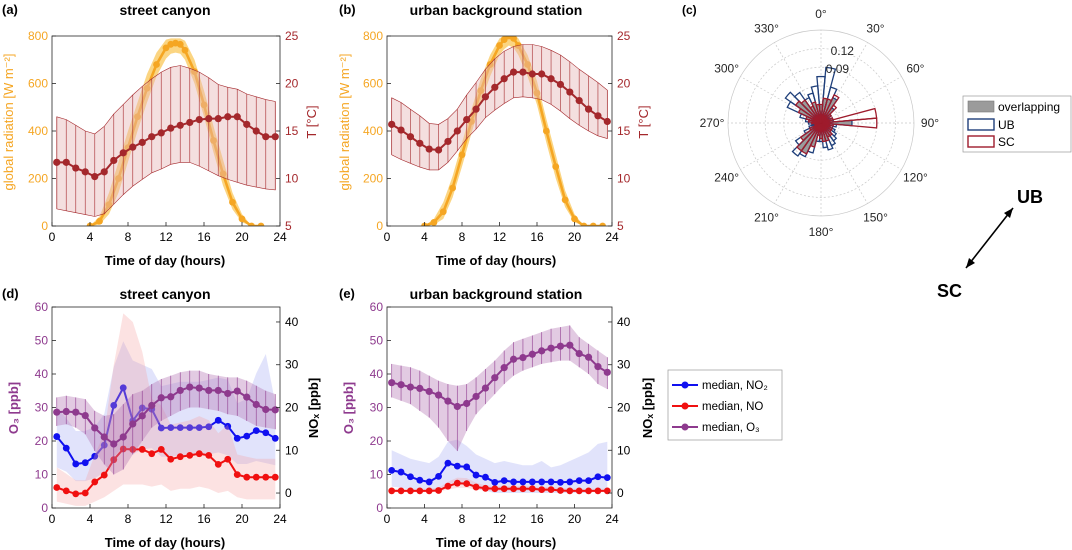 Image resolution: width=1072 pixels, height=550 pixels. What do you see at coordinates (685, 427) in the screenshot?
I see `legend-marker-o3` at bounding box center [685, 427].